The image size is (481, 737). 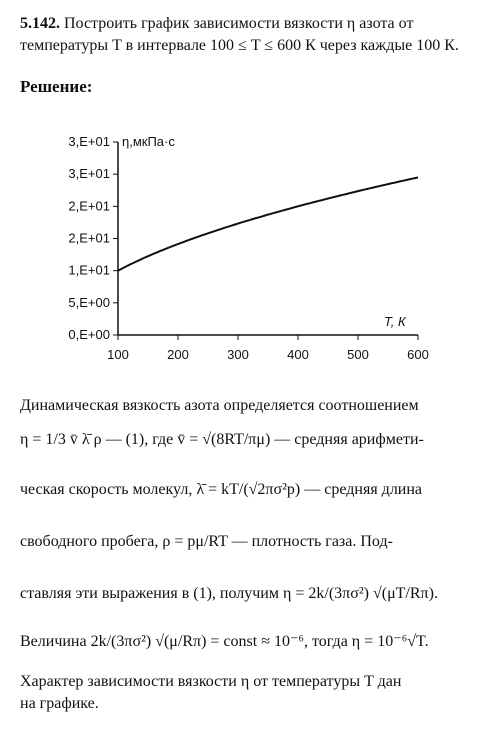 What do you see at coordinates (118, 354) in the screenshot?
I see `x-tick-label: 100` at bounding box center [118, 354].